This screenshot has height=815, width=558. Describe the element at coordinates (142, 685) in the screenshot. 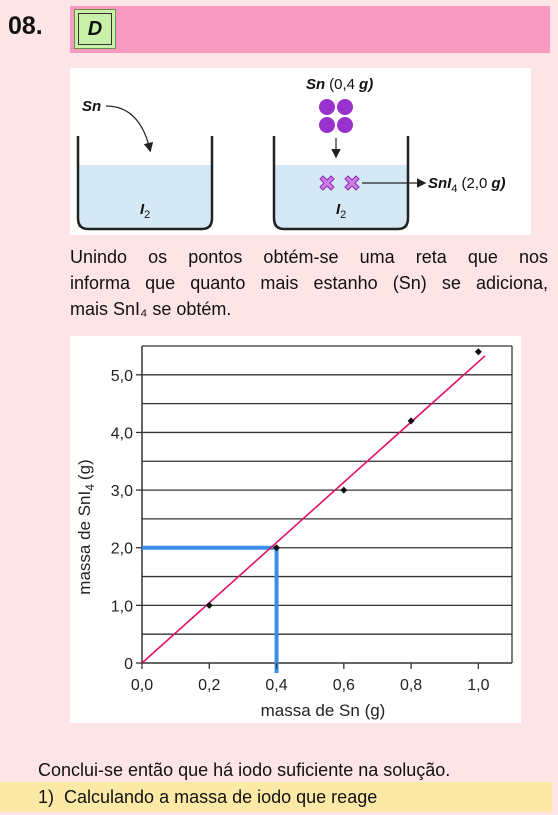

I see `x-tick-label: 0,0` at that location.